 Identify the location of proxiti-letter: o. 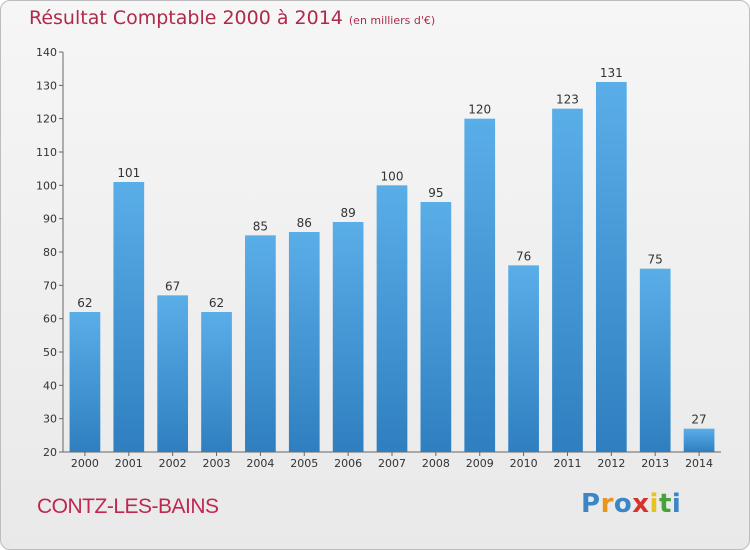
(623, 504).